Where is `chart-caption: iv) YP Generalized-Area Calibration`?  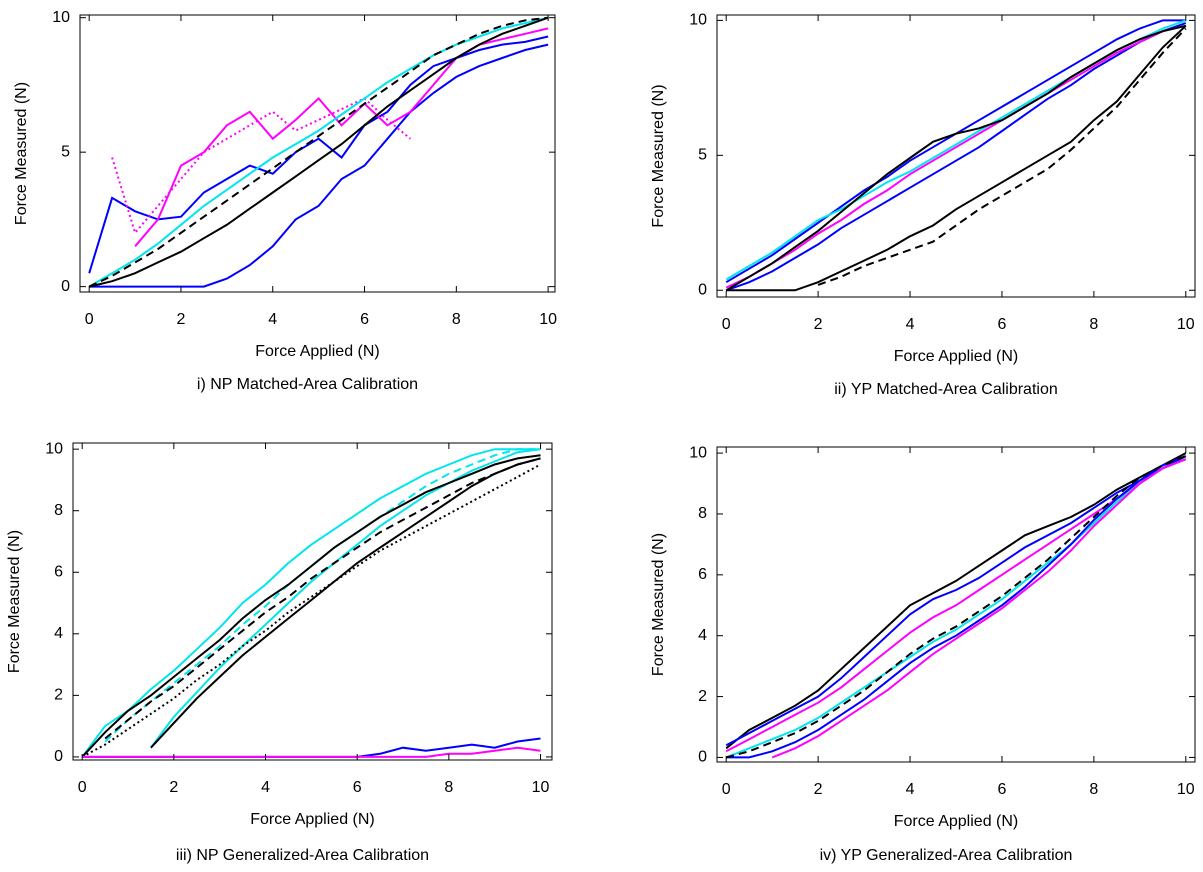 chart-caption: iv) YP Generalized-Area Calibration is located at coordinates (946, 855).